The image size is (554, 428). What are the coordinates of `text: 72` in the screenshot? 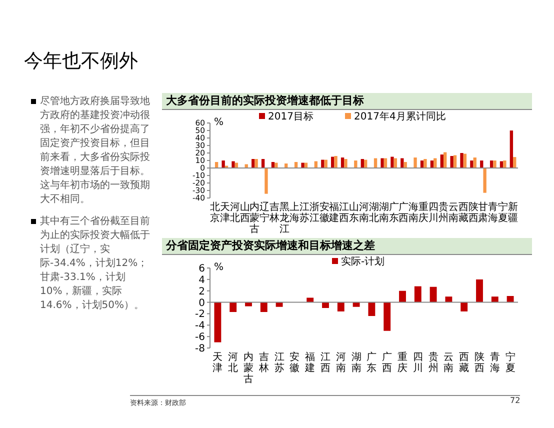 It's located at (515, 400).